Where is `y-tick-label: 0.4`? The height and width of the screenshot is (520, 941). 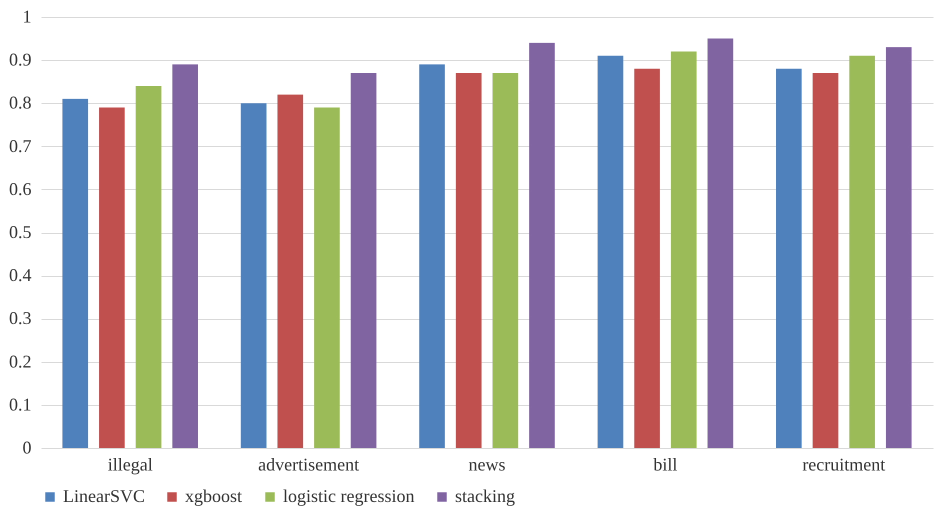 y-tick-label: 0.4 is located at coordinates (20, 275).